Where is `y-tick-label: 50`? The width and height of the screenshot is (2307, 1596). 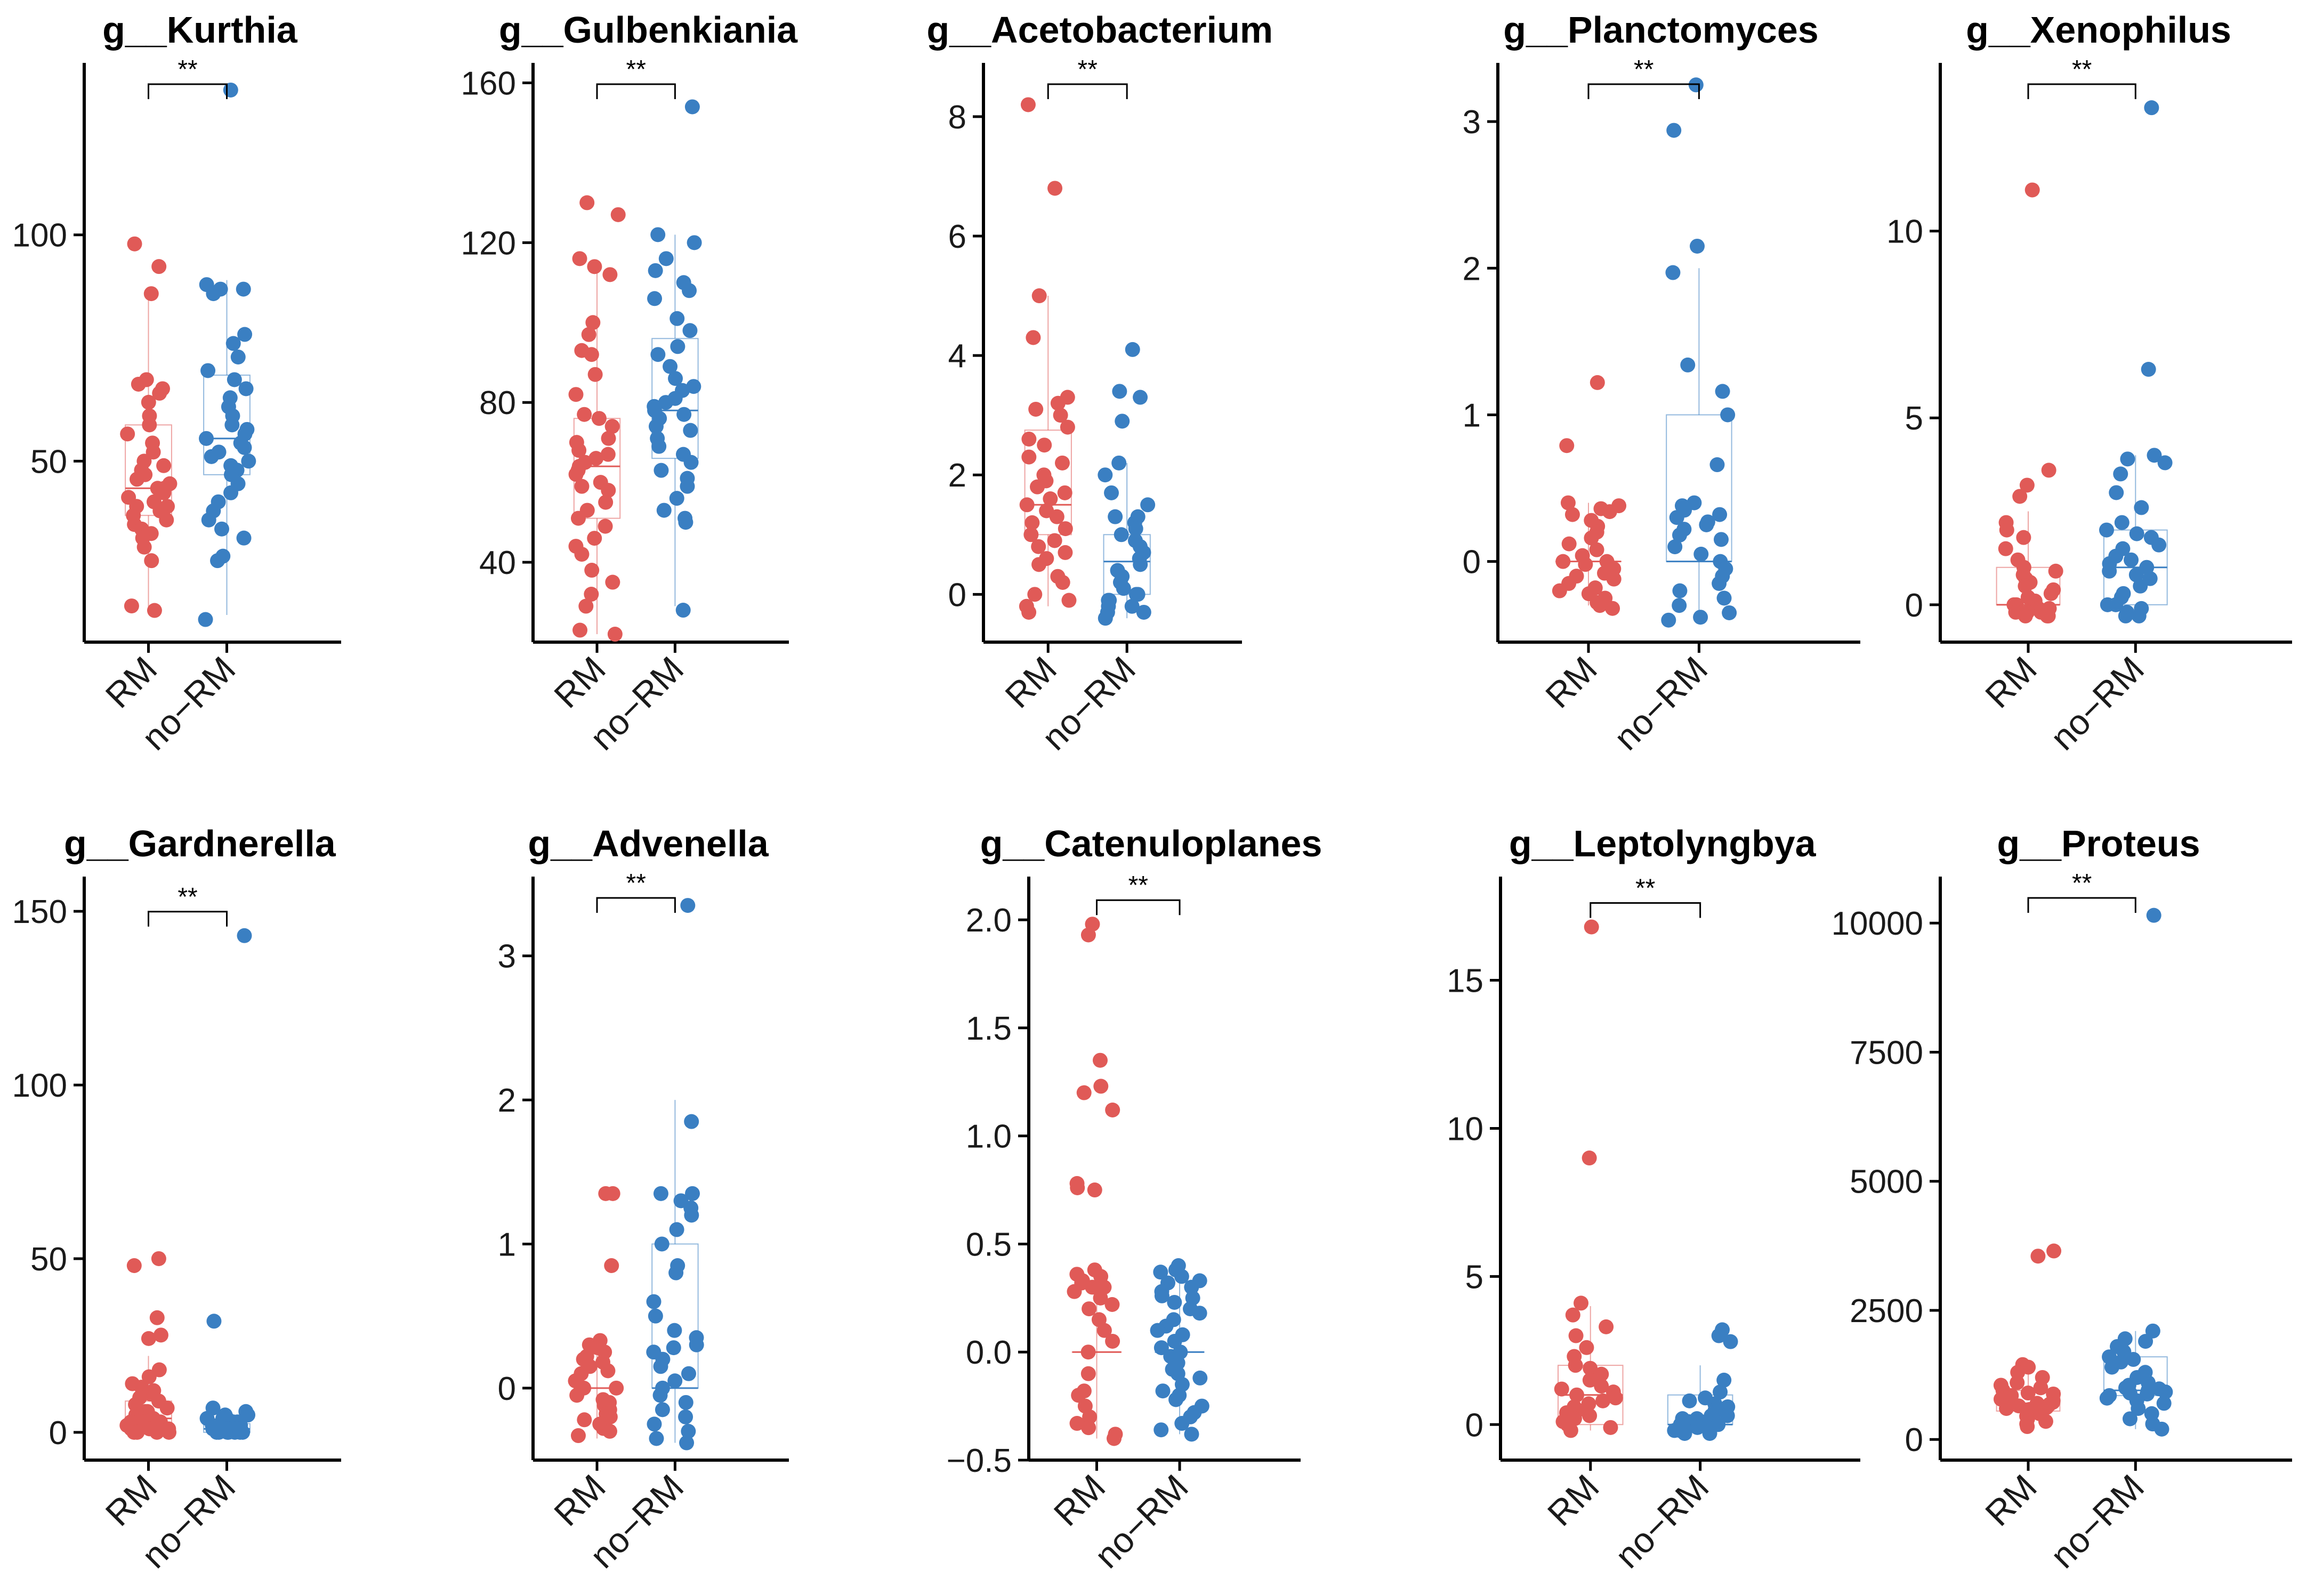
y-tick-label: 50 is located at coordinates (48, 462).